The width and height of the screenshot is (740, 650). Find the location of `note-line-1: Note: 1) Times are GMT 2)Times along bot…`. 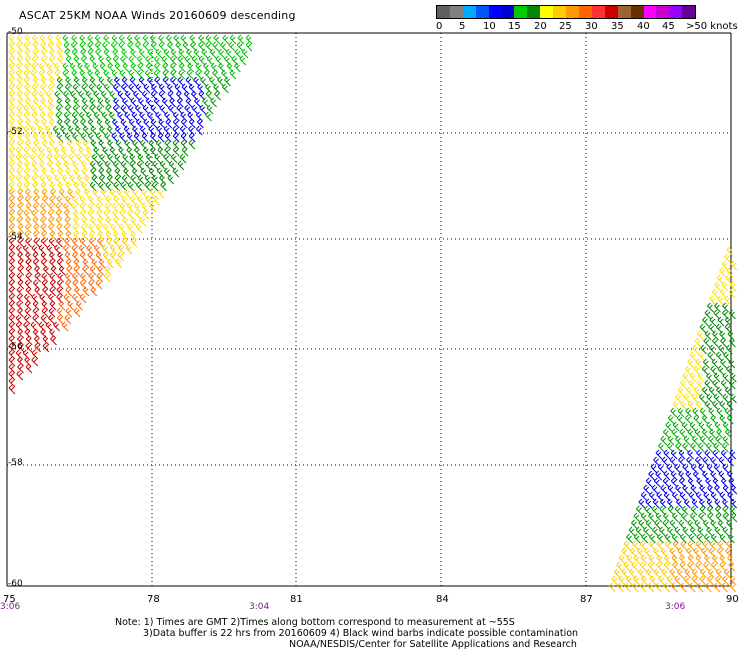

note-line-1: Note: 1) Times are GMT 2)Times along bot… is located at coordinates (315, 622).